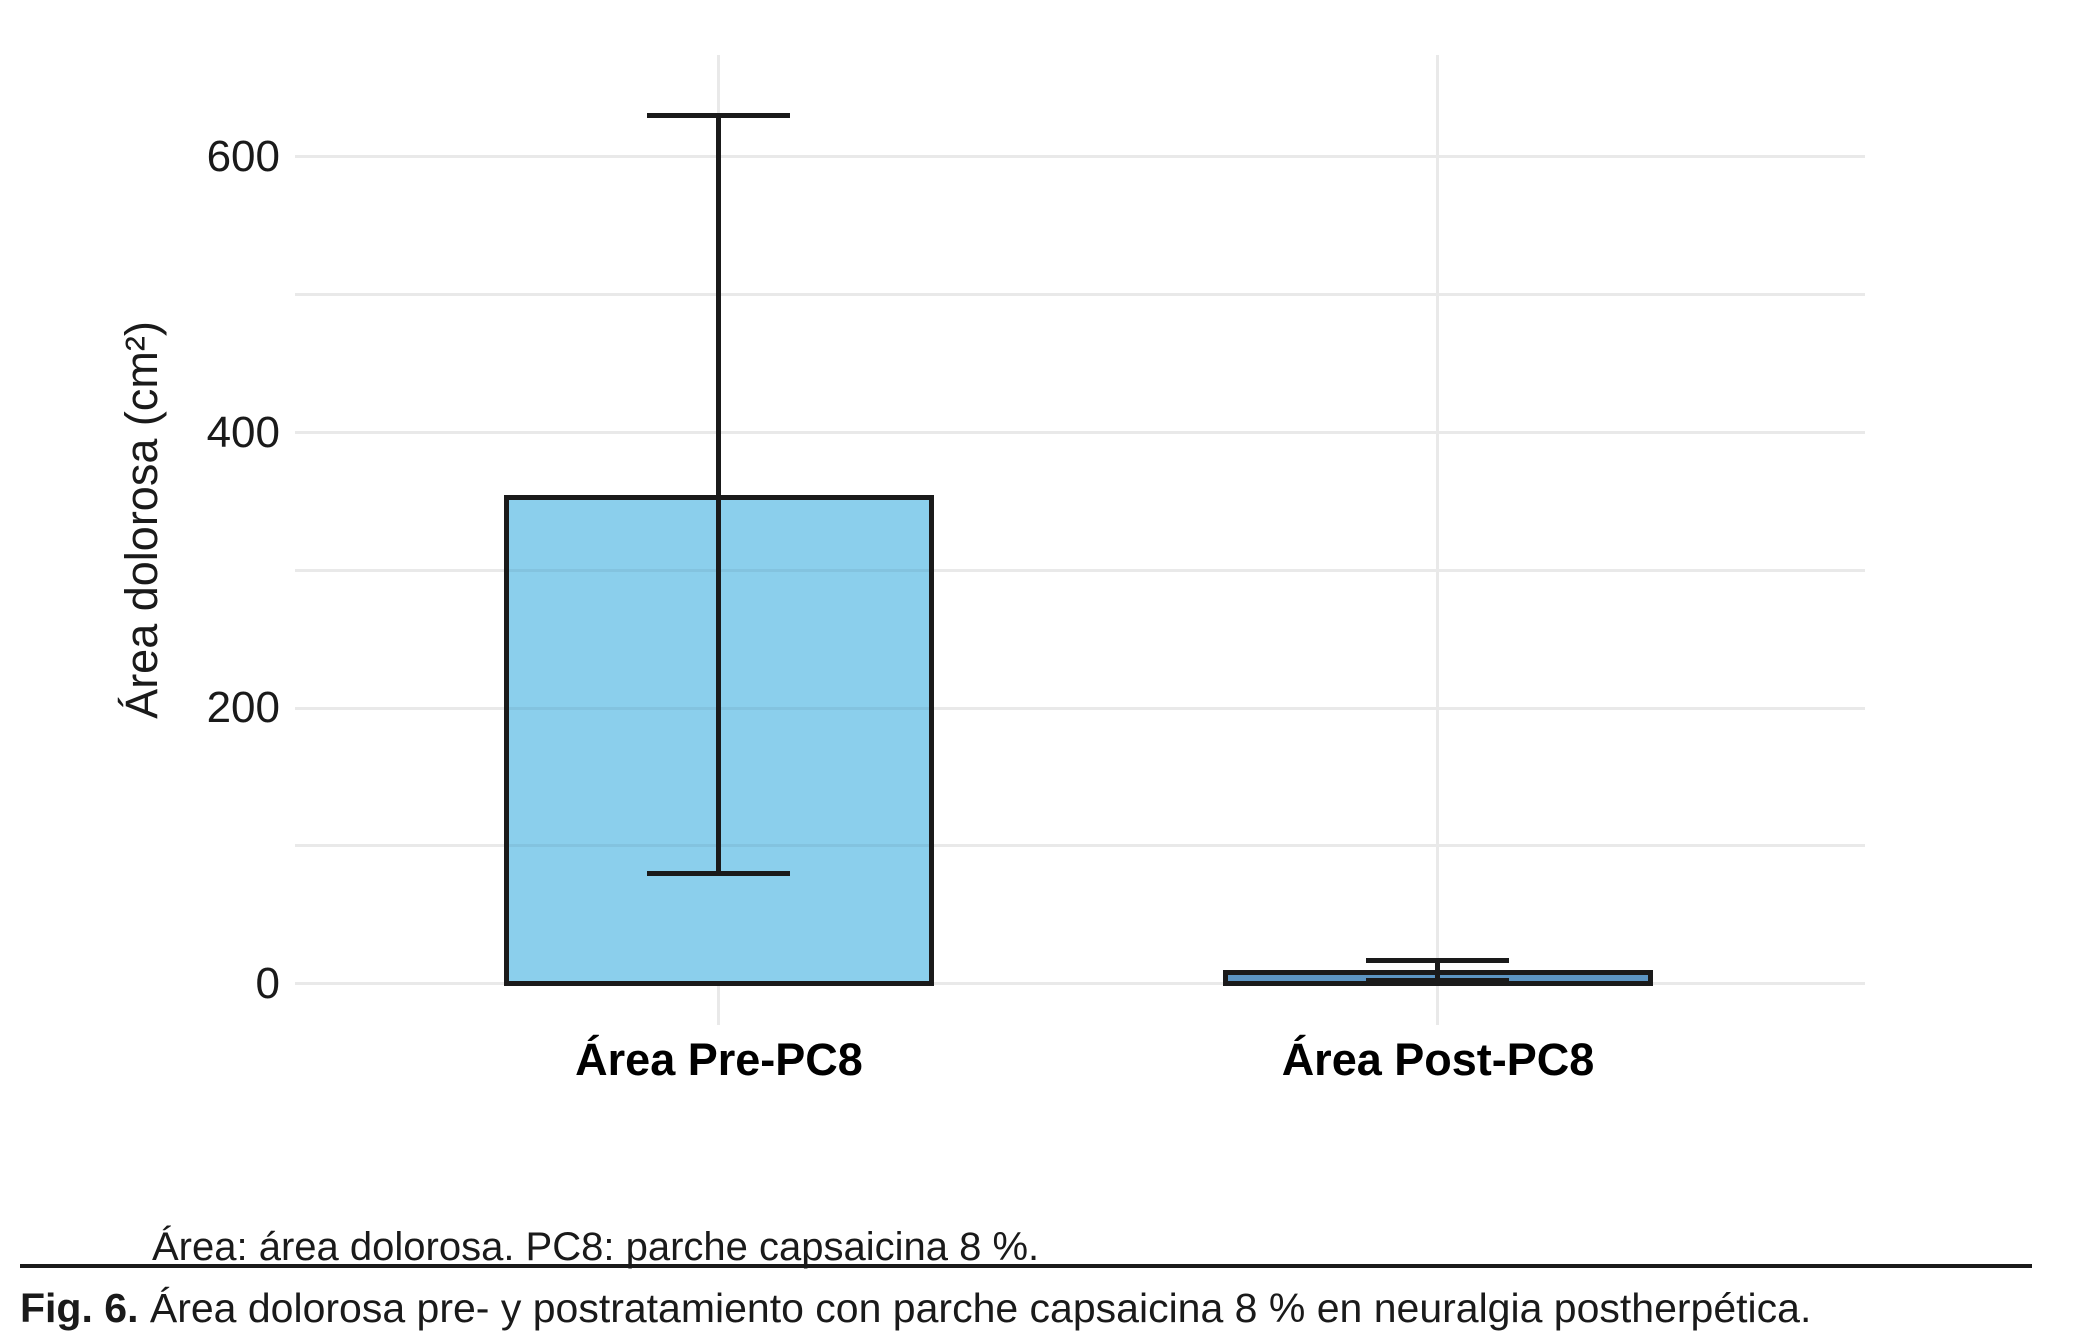 Image resolution: width=2080 pixels, height=1343 pixels. Describe the element at coordinates (243, 432) in the screenshot. I see `y-tick-label: 400` at that location.